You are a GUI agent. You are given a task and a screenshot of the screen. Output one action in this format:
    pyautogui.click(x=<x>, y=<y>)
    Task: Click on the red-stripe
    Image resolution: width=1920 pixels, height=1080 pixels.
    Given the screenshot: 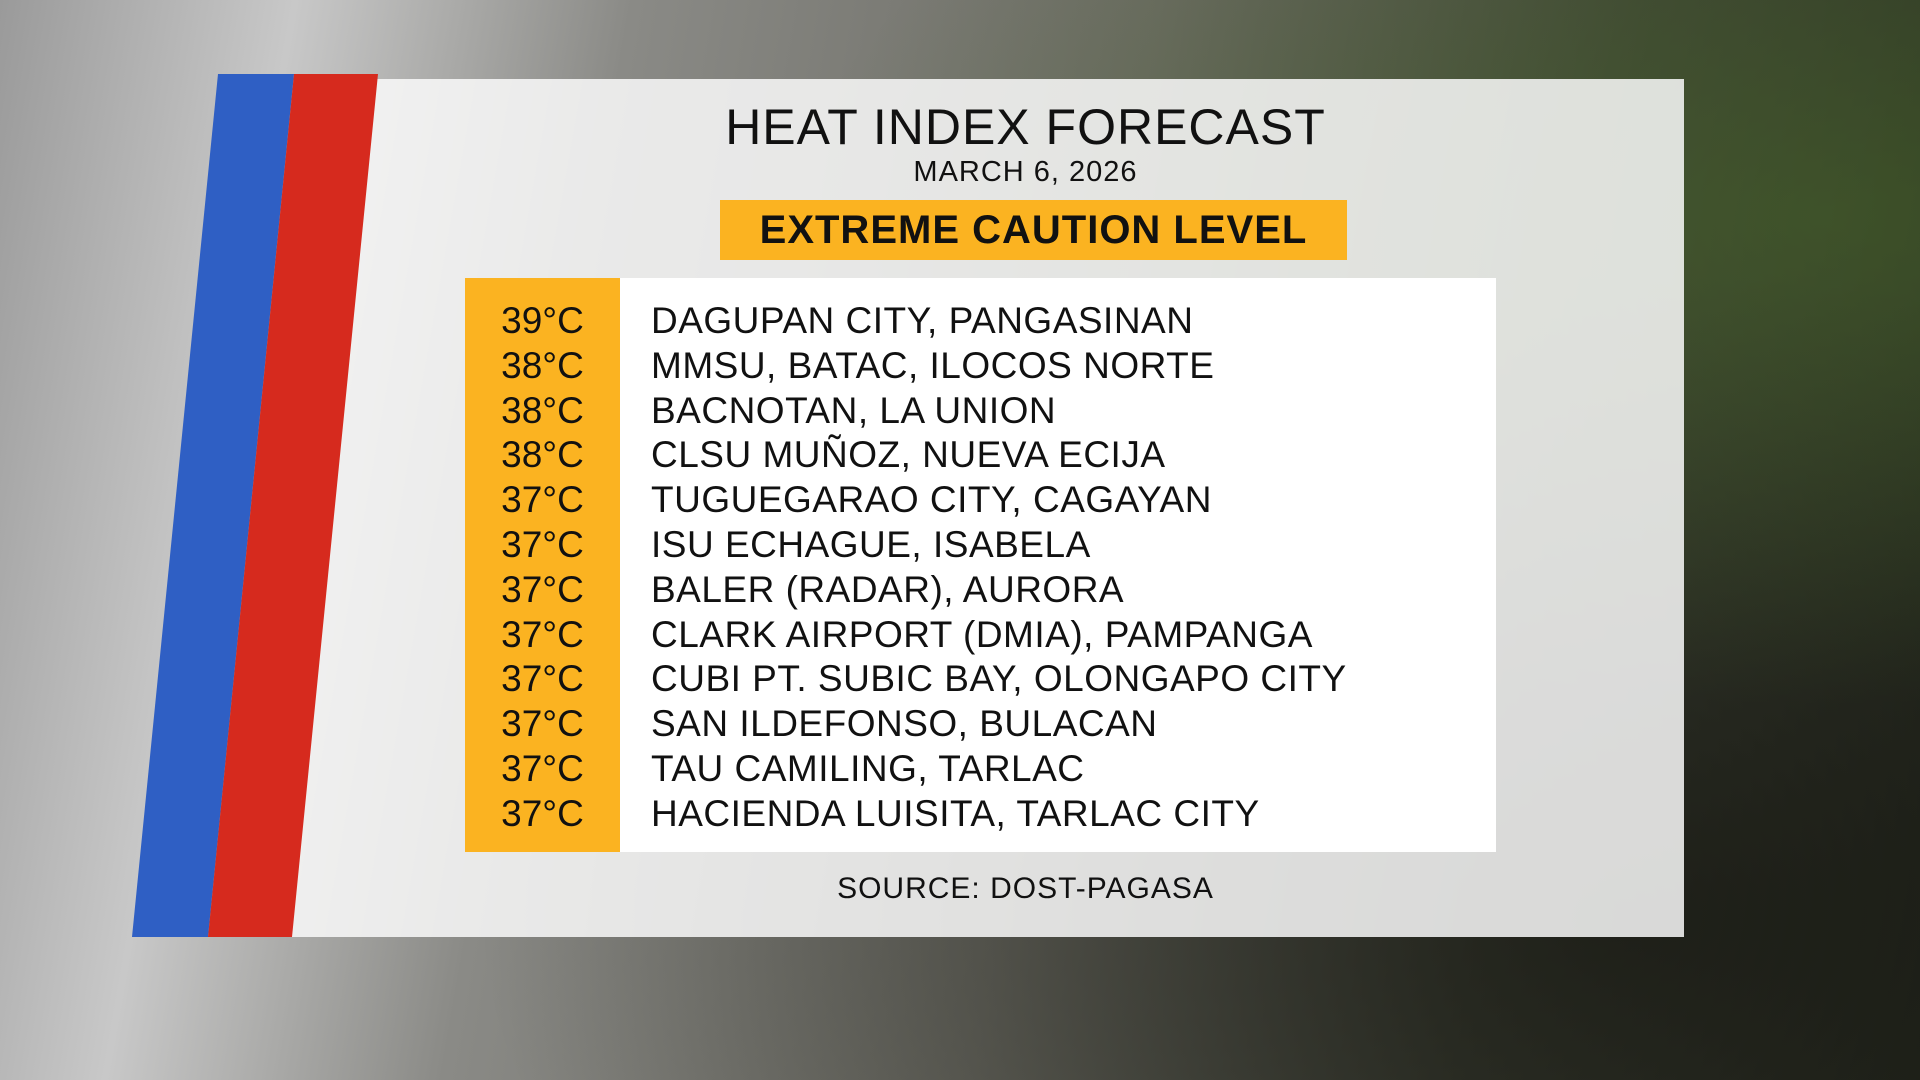 What is the action you would take?
    pyautogui.click(x=293, y=505)
    